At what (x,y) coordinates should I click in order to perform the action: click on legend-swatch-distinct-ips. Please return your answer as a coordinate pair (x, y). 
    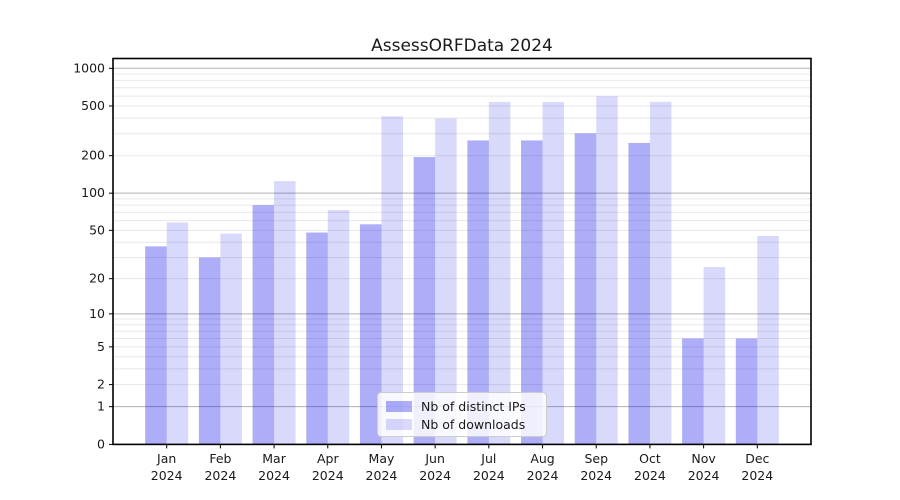
    Looking at the image, I should click on (399, 406).